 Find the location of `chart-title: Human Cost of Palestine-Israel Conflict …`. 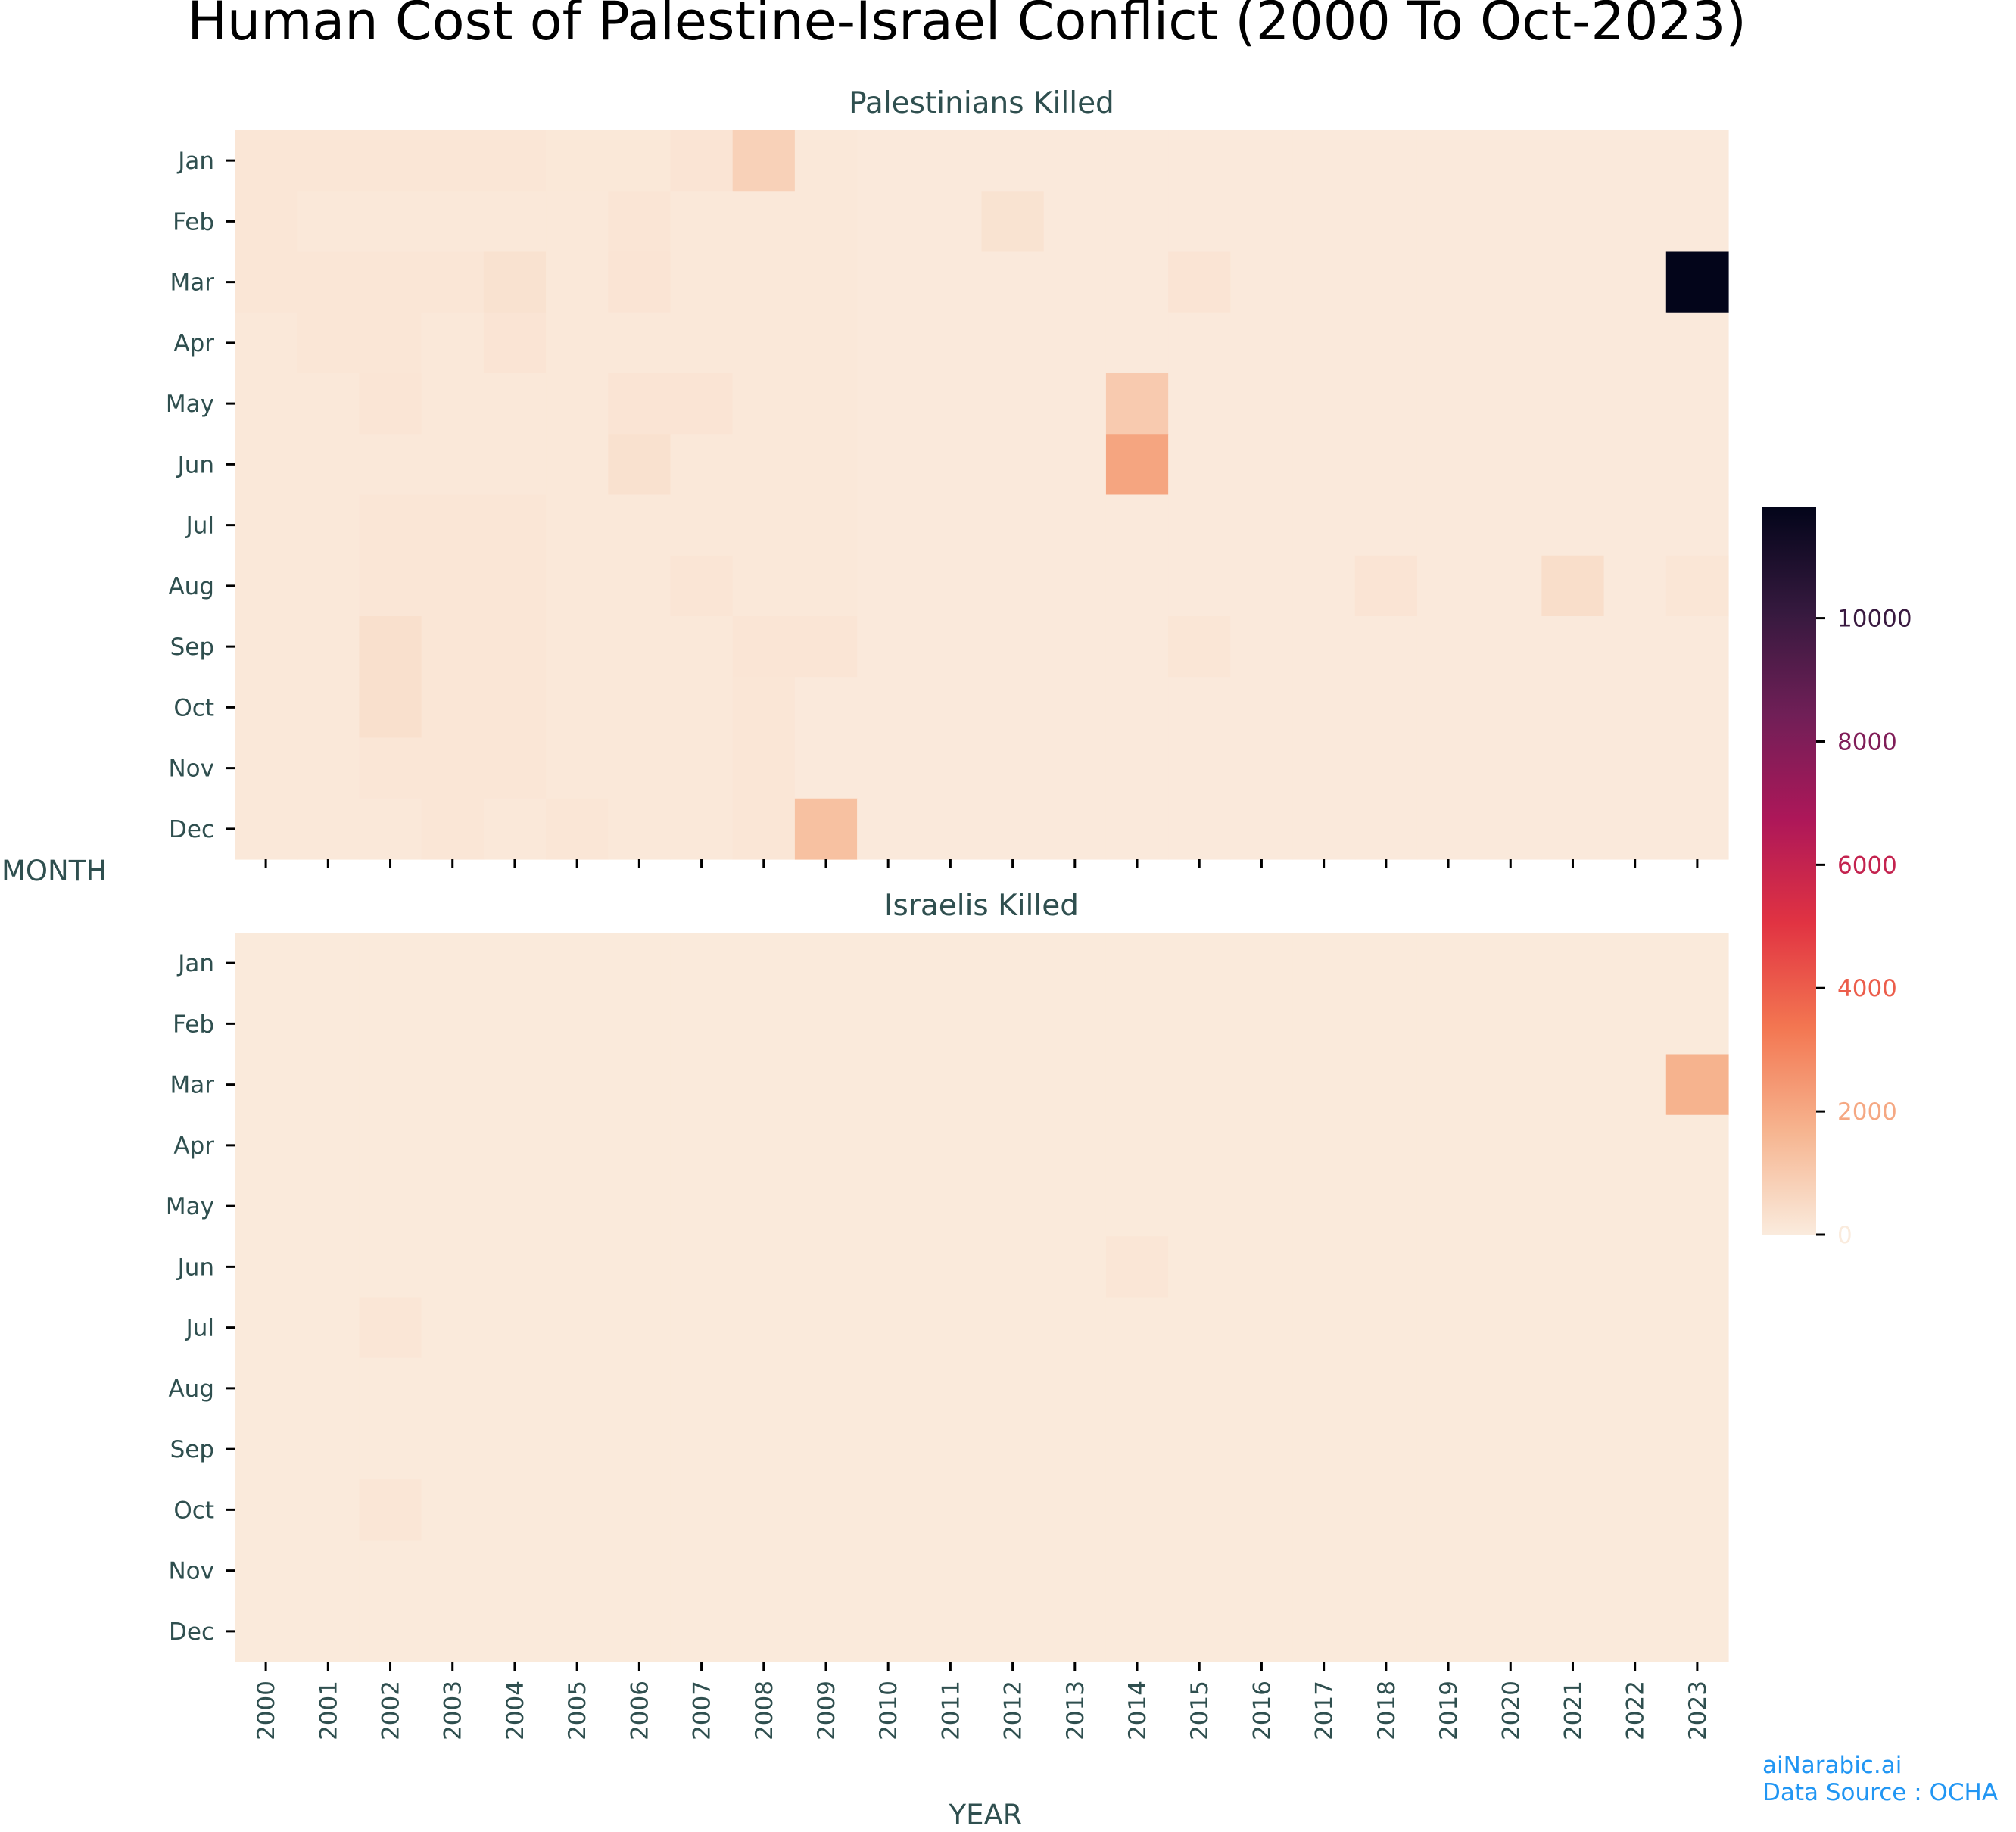

chart-title: Human Cost of Palestine-Israel Conflict … is located at coordinates (967, 26).